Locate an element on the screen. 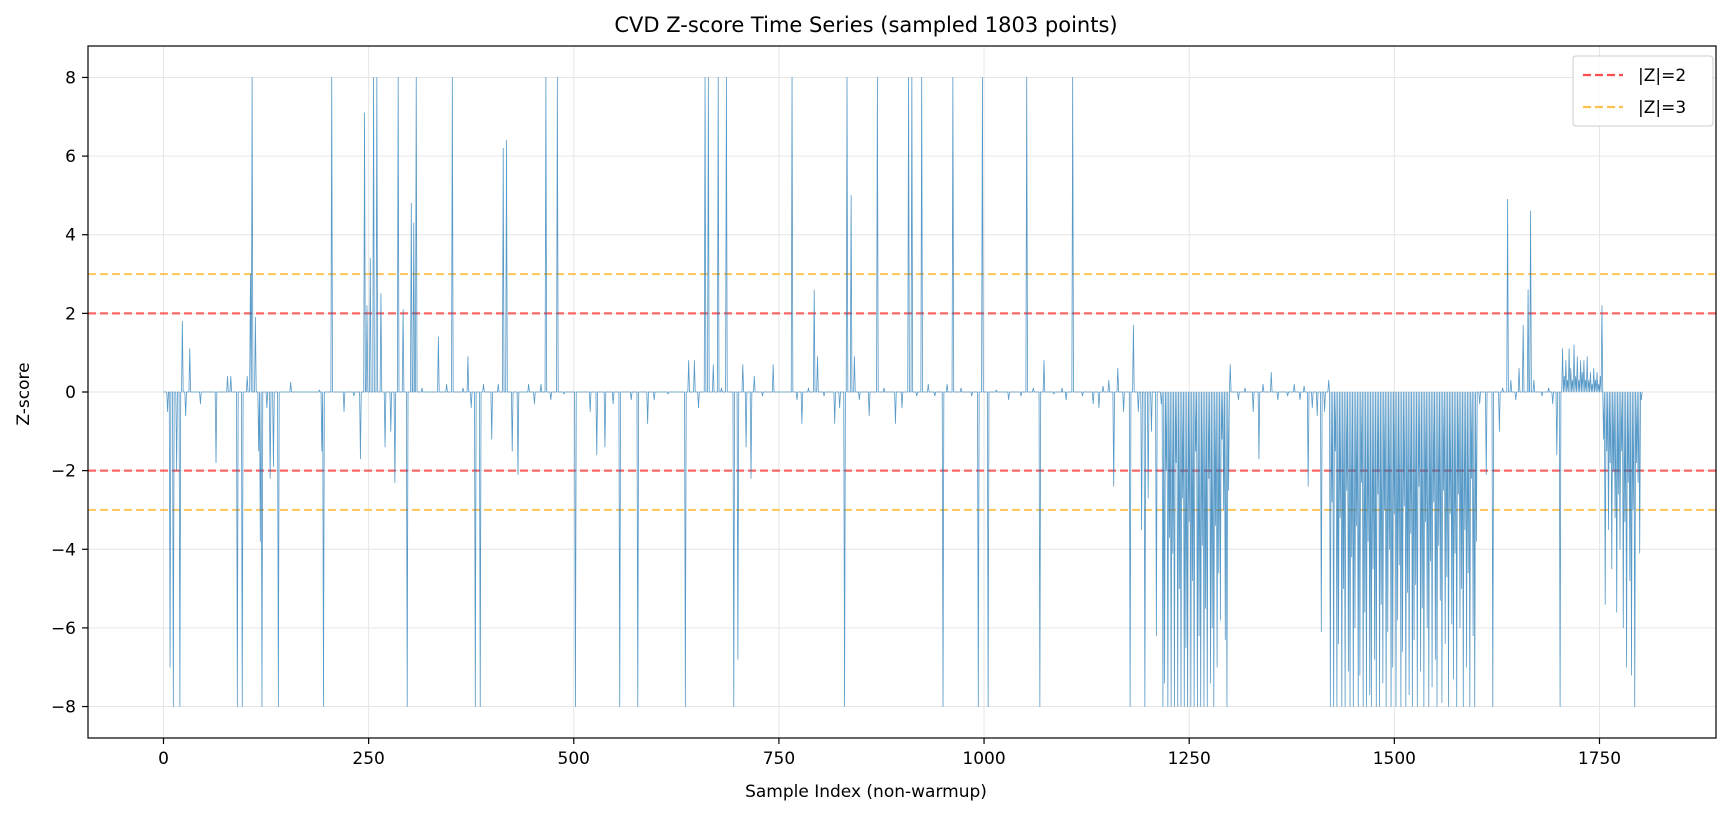  y-tick-label: −8 is located at coordinates (63, 708).